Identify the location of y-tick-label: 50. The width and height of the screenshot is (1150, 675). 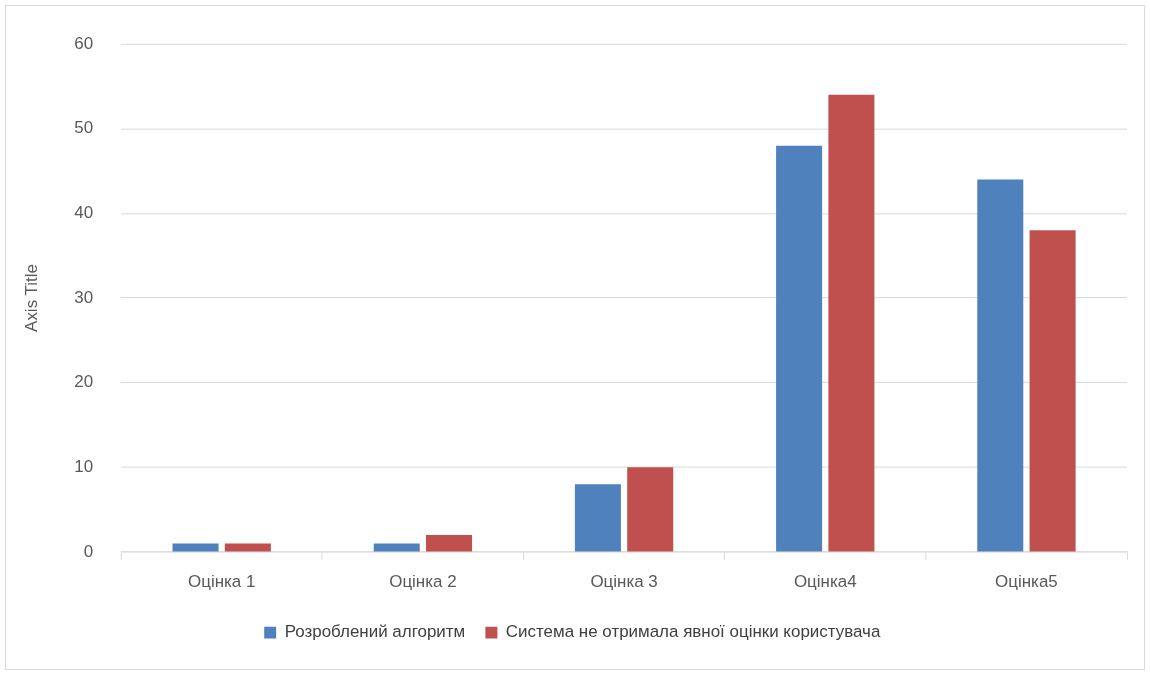
(84, 128).